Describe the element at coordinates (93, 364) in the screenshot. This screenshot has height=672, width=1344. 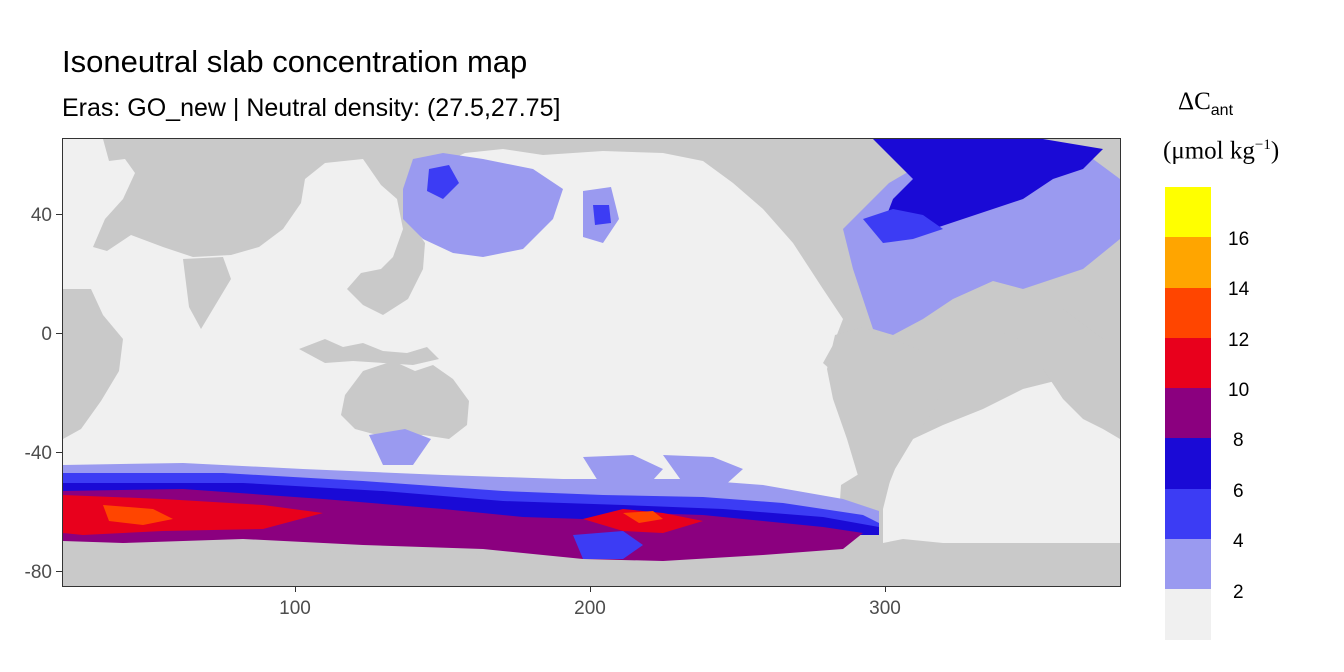
I see `land-africa-east` at that location.